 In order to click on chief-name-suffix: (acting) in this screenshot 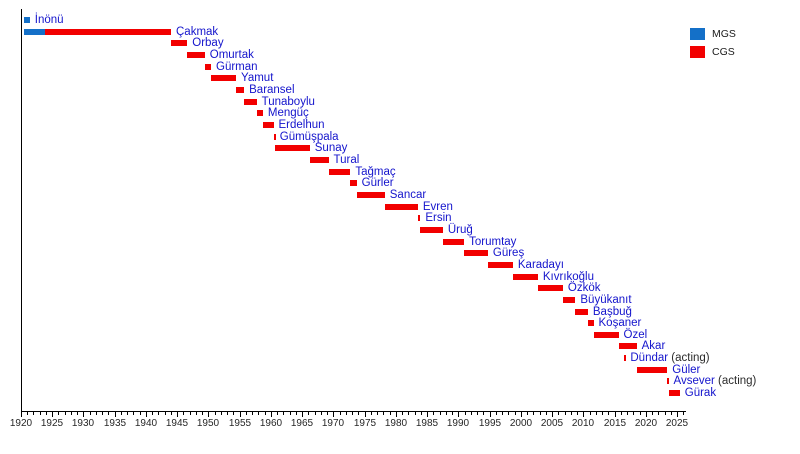, I will do `click(735, 381)`.